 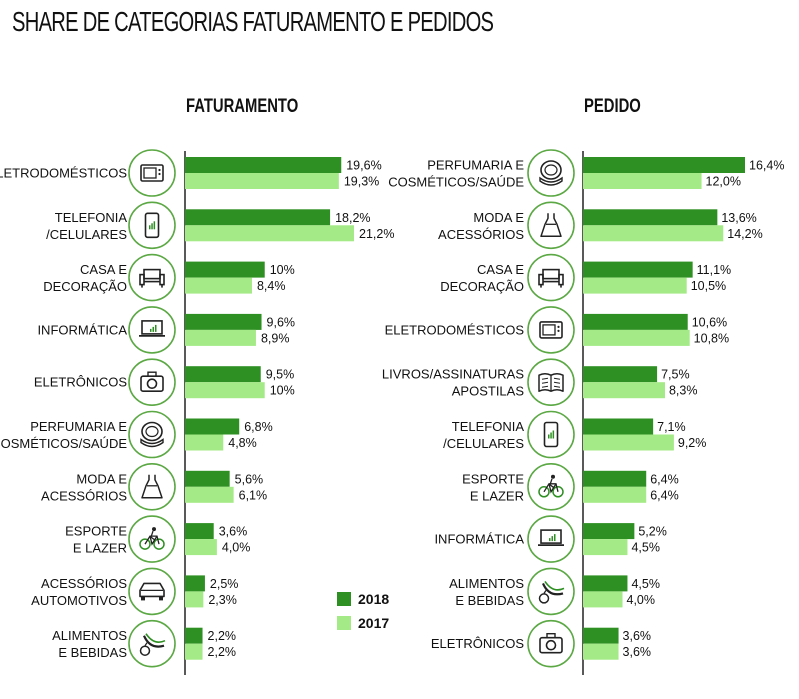 What do you see at coordinates (637, 636) in the screenshot?
I see `pedido-value-label-2018: 3,6%` at bounding box center [637, 636].